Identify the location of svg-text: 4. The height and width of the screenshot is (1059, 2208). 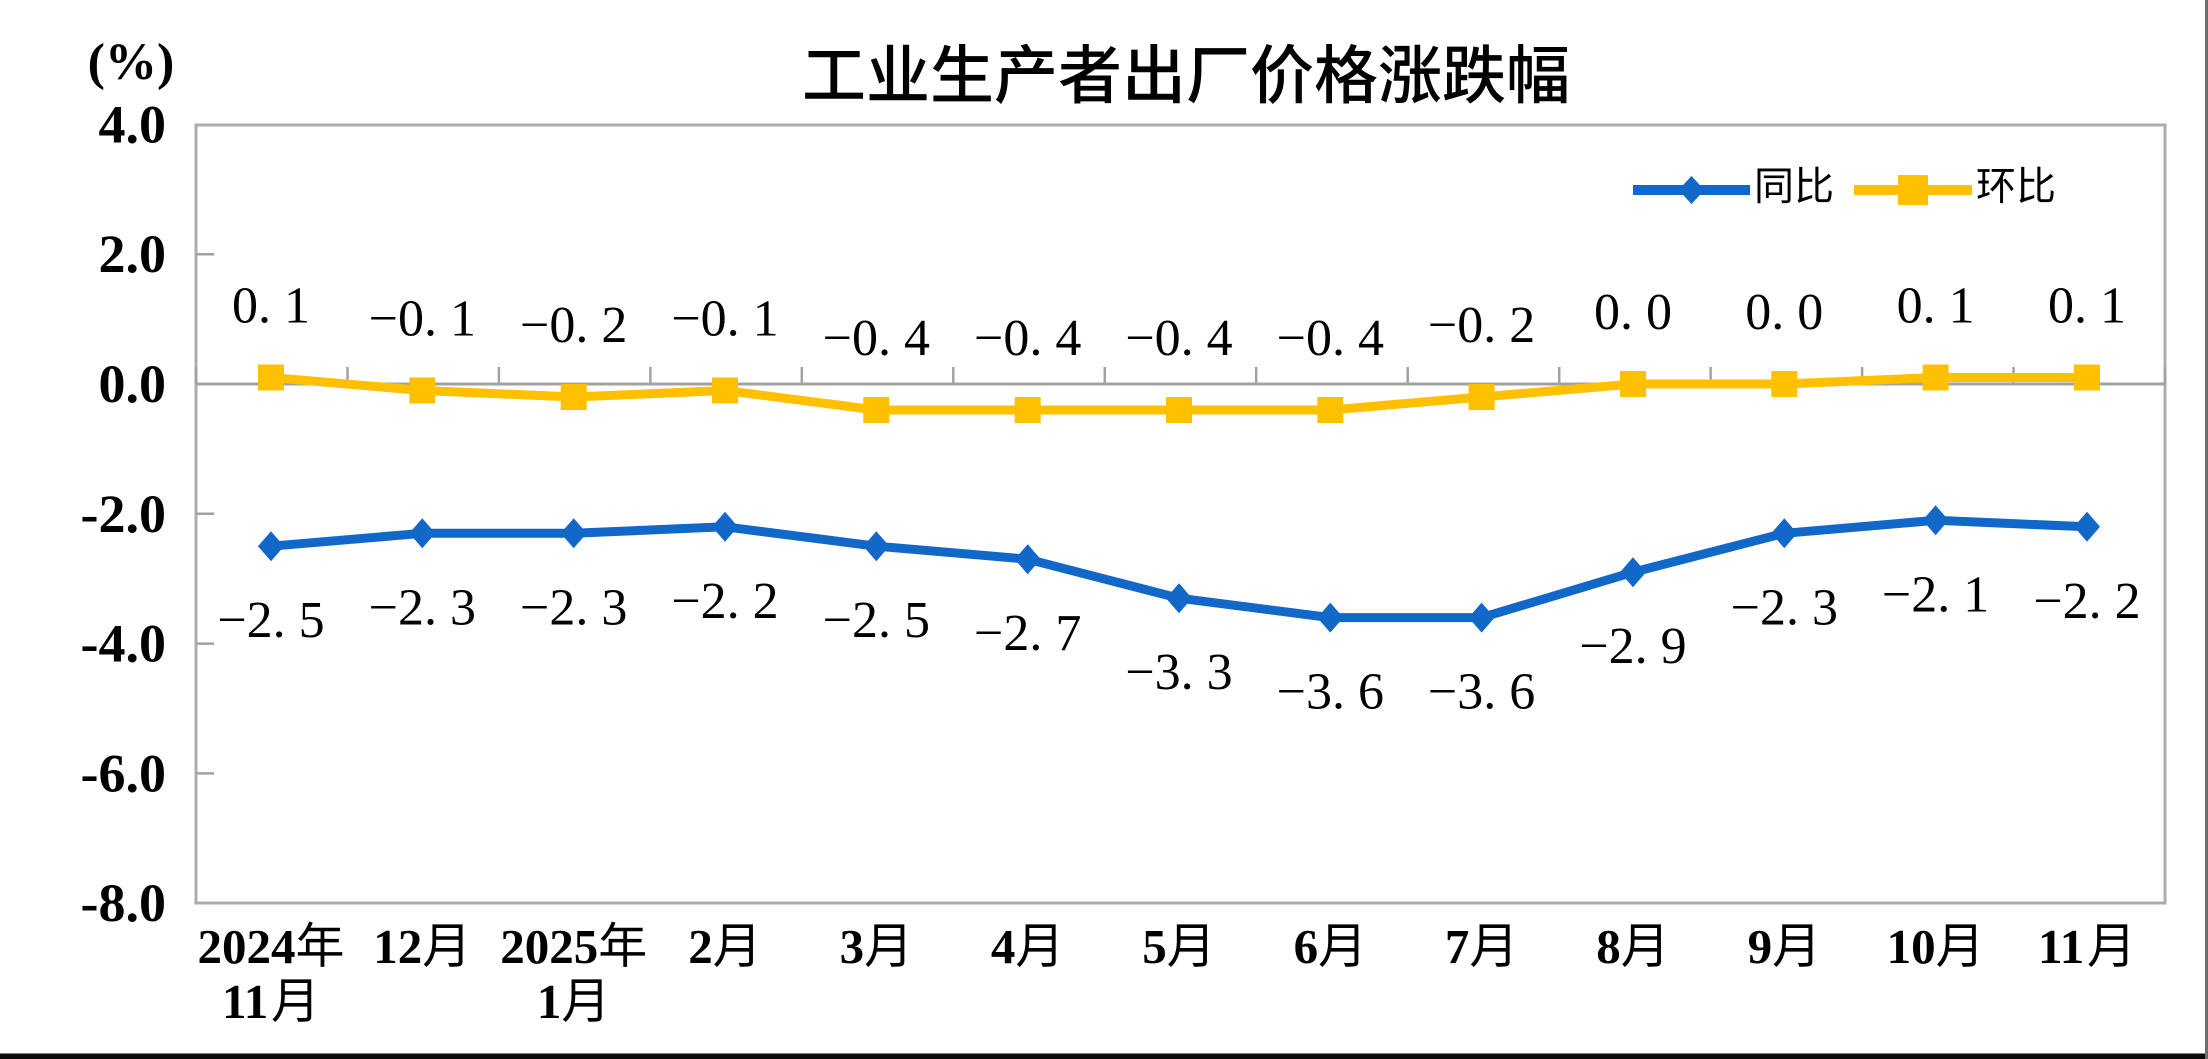
(1003, 946).